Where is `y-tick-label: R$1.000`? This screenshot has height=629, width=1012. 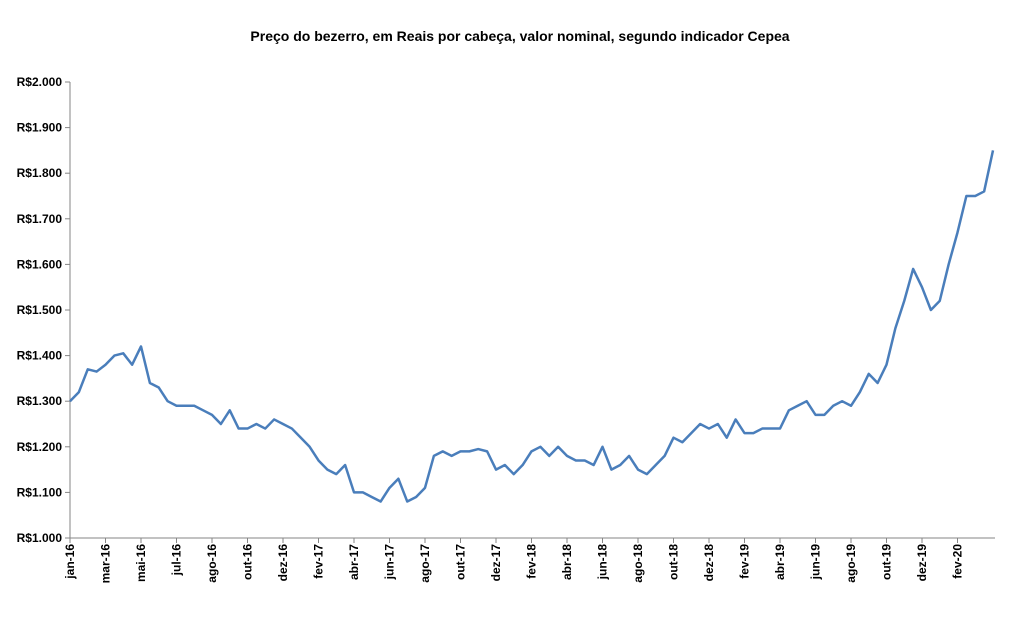
y-tick-label: R$1.000 is located at coordinates (40, 538).